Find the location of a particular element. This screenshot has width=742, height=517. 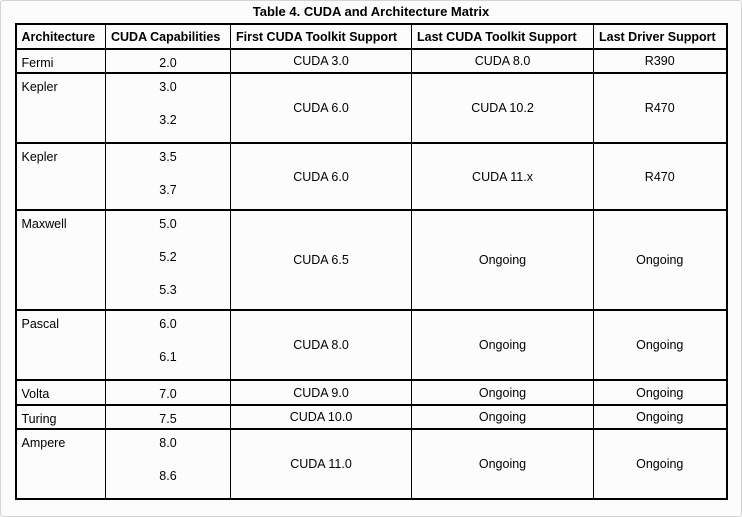

architecture-cell: Turing is located at coordinates (60, 417).